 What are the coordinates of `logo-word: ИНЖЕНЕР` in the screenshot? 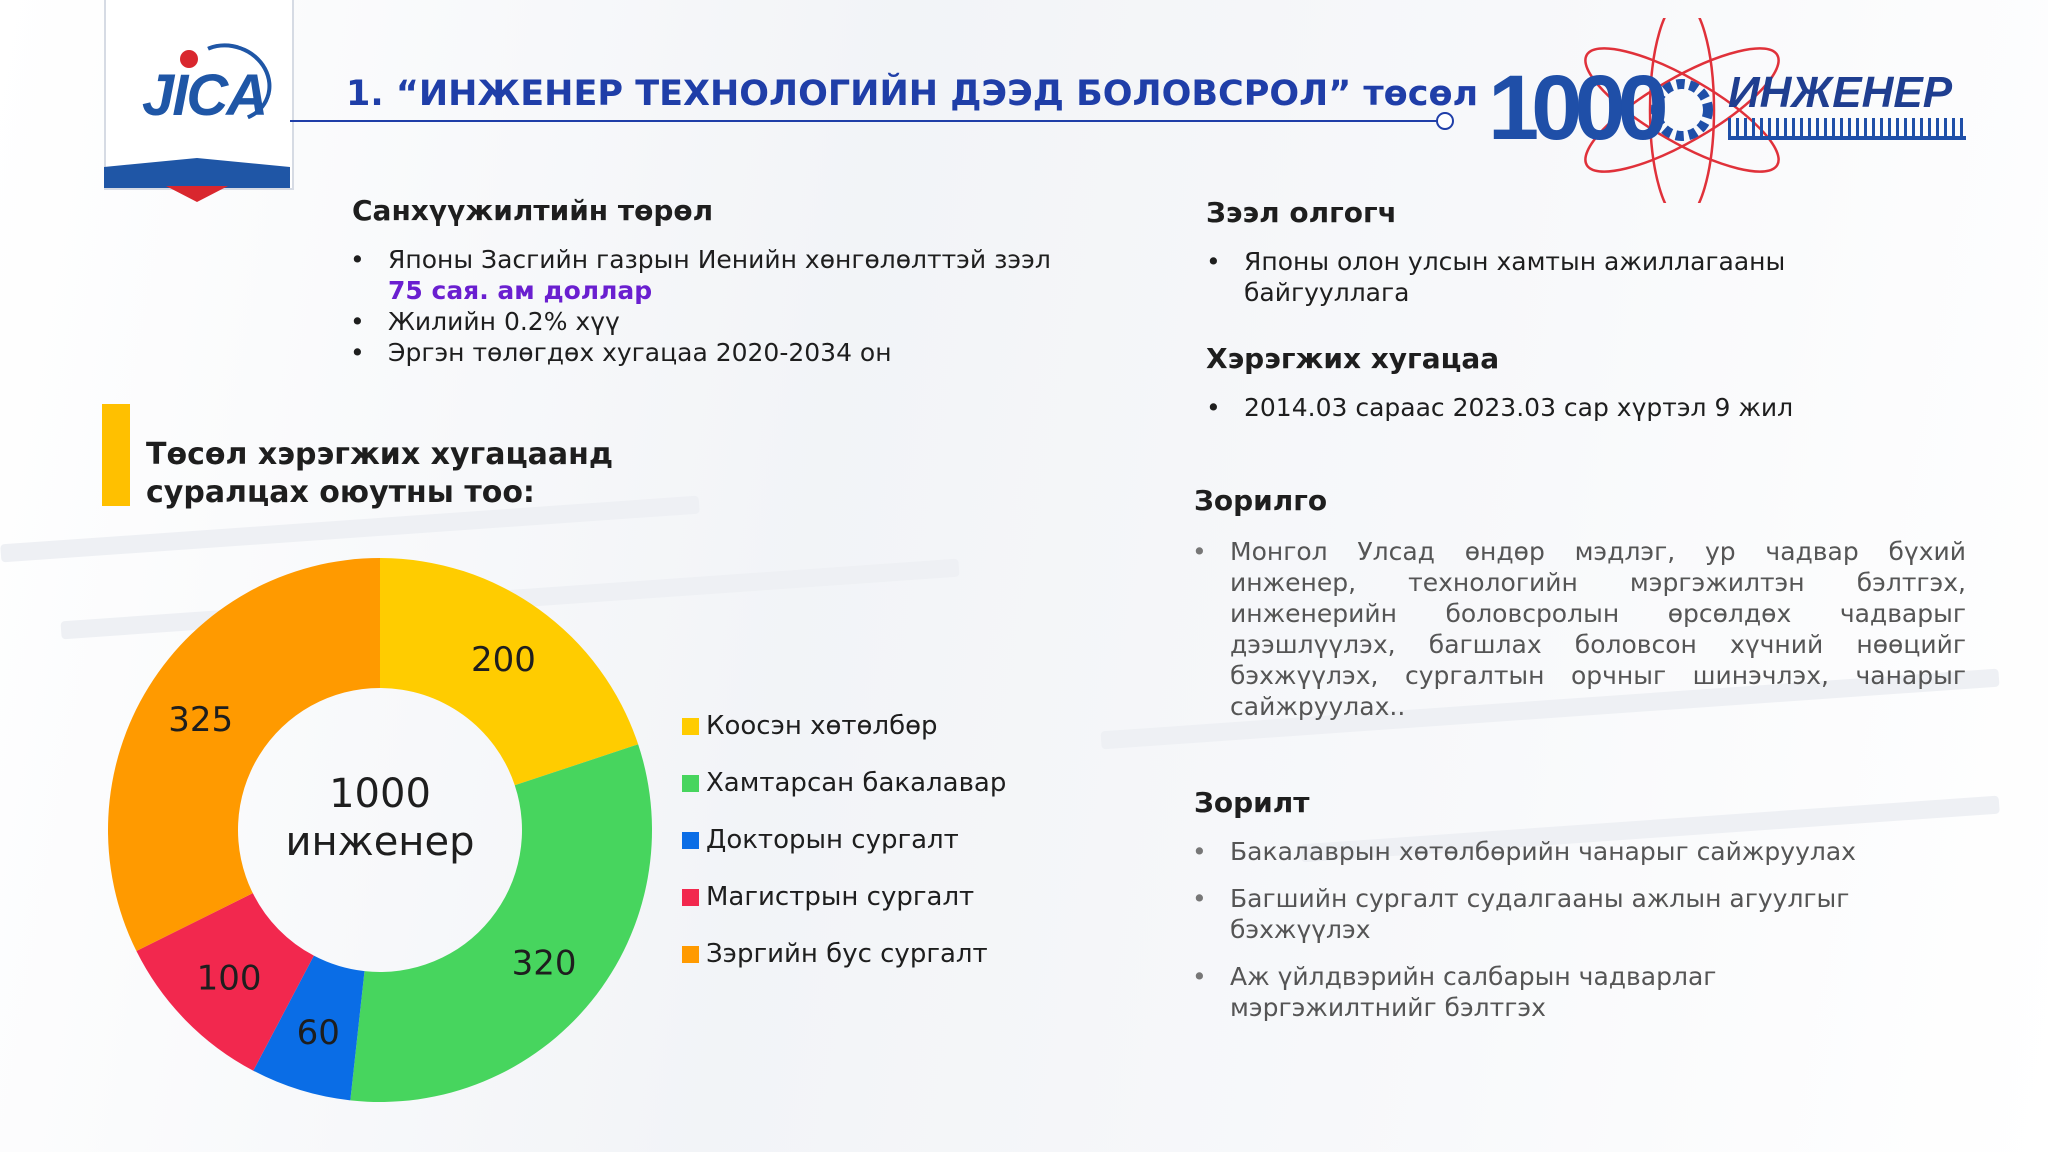 It's located at (1840, 92).